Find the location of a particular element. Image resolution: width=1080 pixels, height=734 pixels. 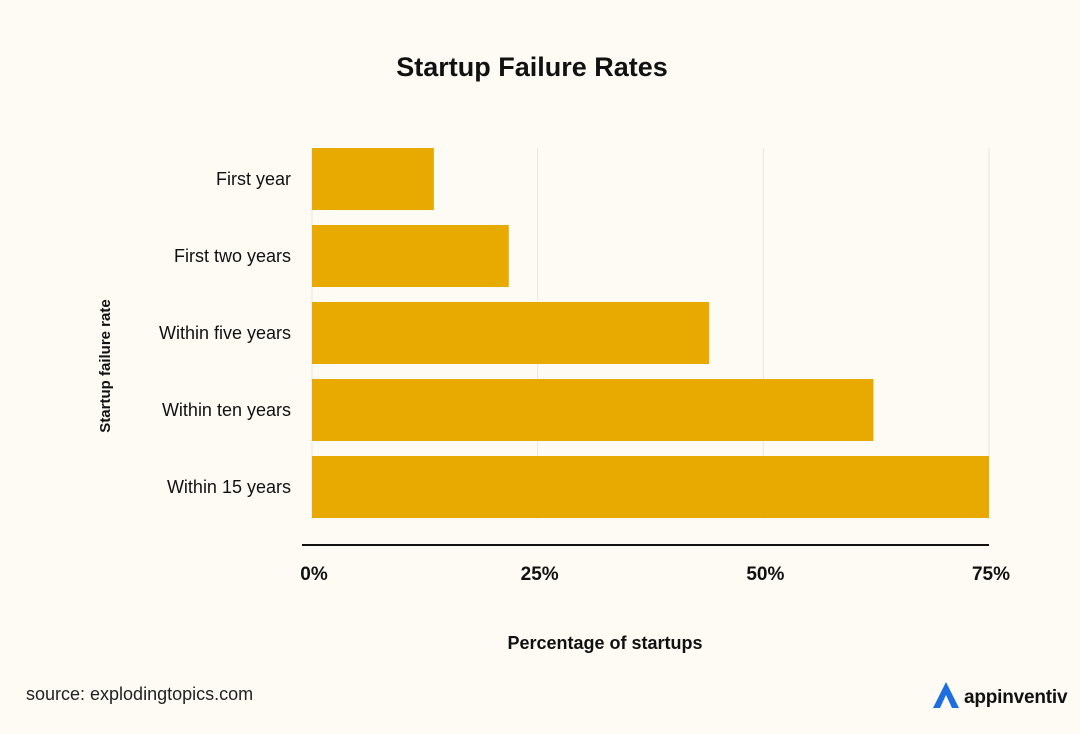

x-tick-label: 75% is located at coordinates (991, 574).